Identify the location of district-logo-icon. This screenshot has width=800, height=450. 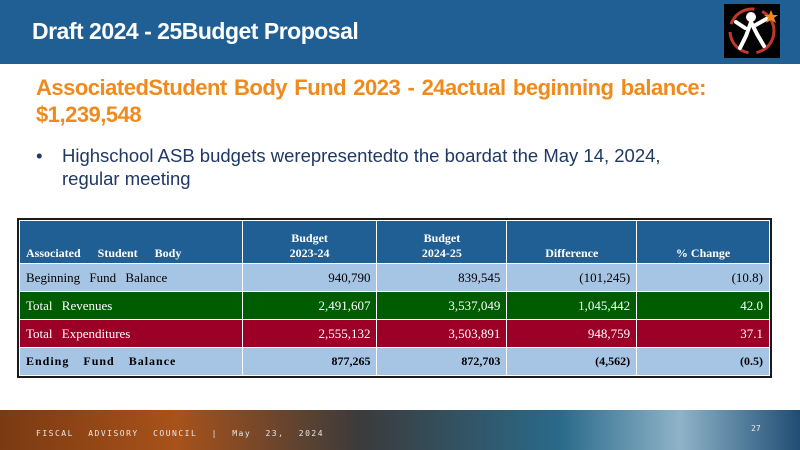
(752, 31).